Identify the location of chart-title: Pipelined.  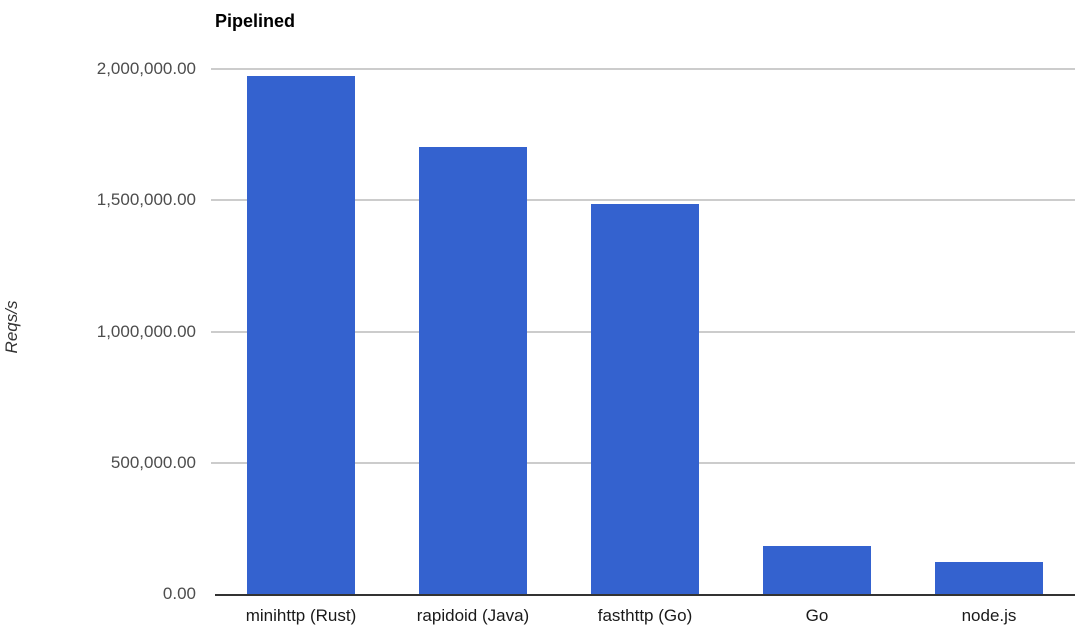
(255, 21).